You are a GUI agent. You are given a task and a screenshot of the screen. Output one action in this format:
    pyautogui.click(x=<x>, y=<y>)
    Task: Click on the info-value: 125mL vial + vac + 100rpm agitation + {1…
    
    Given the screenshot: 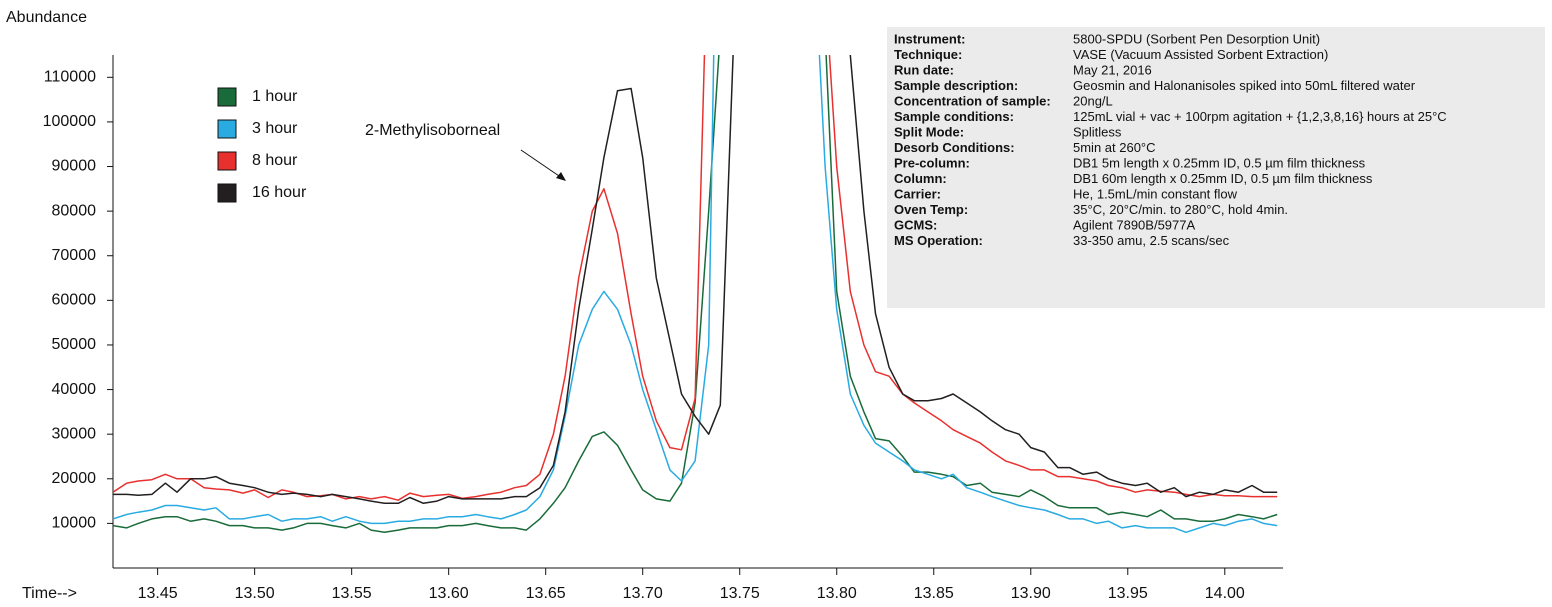 What is the action you would take?
    pyautogui.click(x=1260, y=116)
    